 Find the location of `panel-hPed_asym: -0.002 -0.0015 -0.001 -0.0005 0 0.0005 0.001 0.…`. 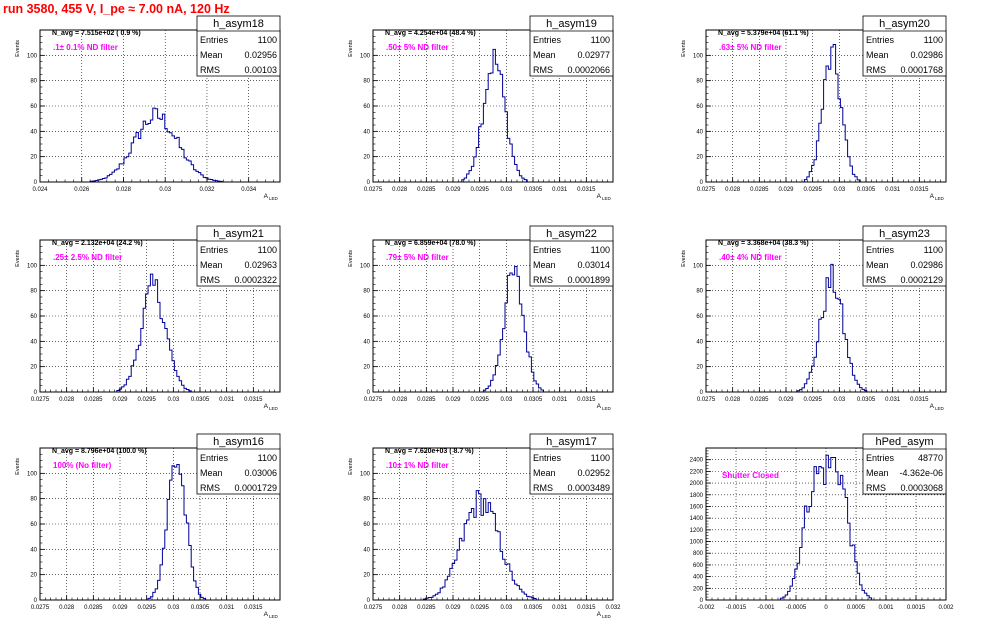

panel-hPed_asym: -0.002 -0.0015 -0.001 -0.0005 0 0.0005 0.001 0.… is located at coordinates (822, 522).